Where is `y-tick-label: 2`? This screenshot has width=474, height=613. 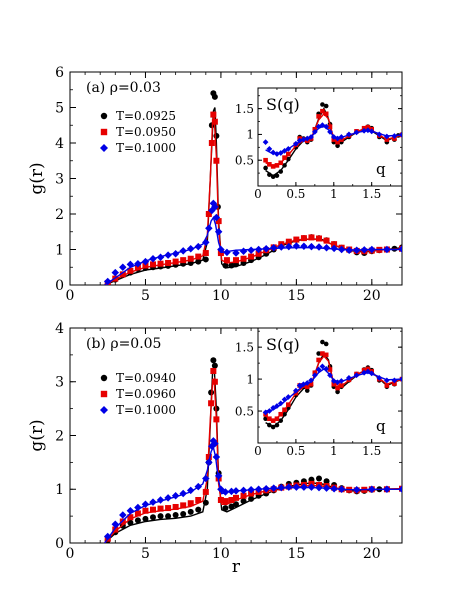
y-tick-label: 2 is located at coordinates (59, 436).